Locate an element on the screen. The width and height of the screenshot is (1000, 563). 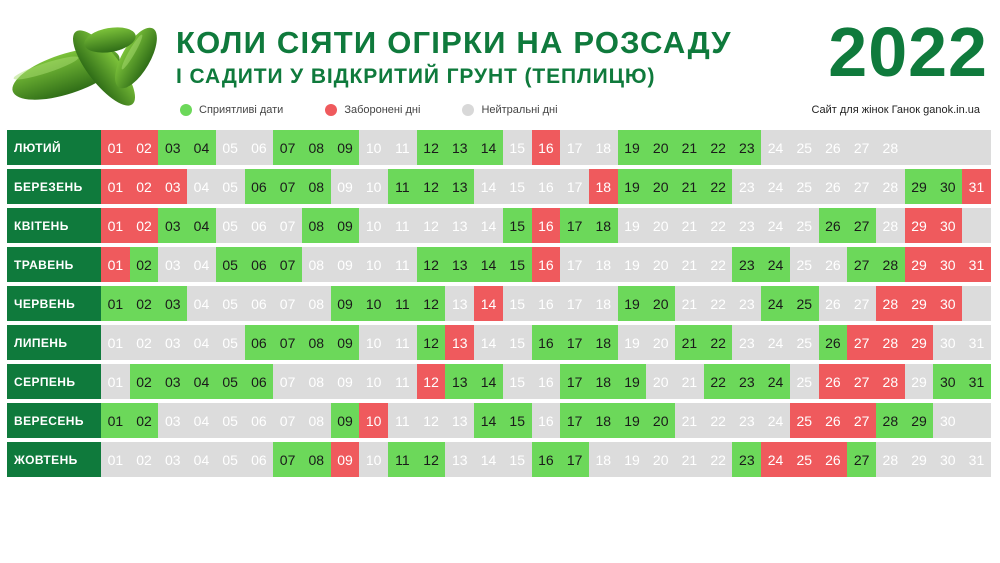
day-cell-neutral: 17 is located at coordinates (574, 264).